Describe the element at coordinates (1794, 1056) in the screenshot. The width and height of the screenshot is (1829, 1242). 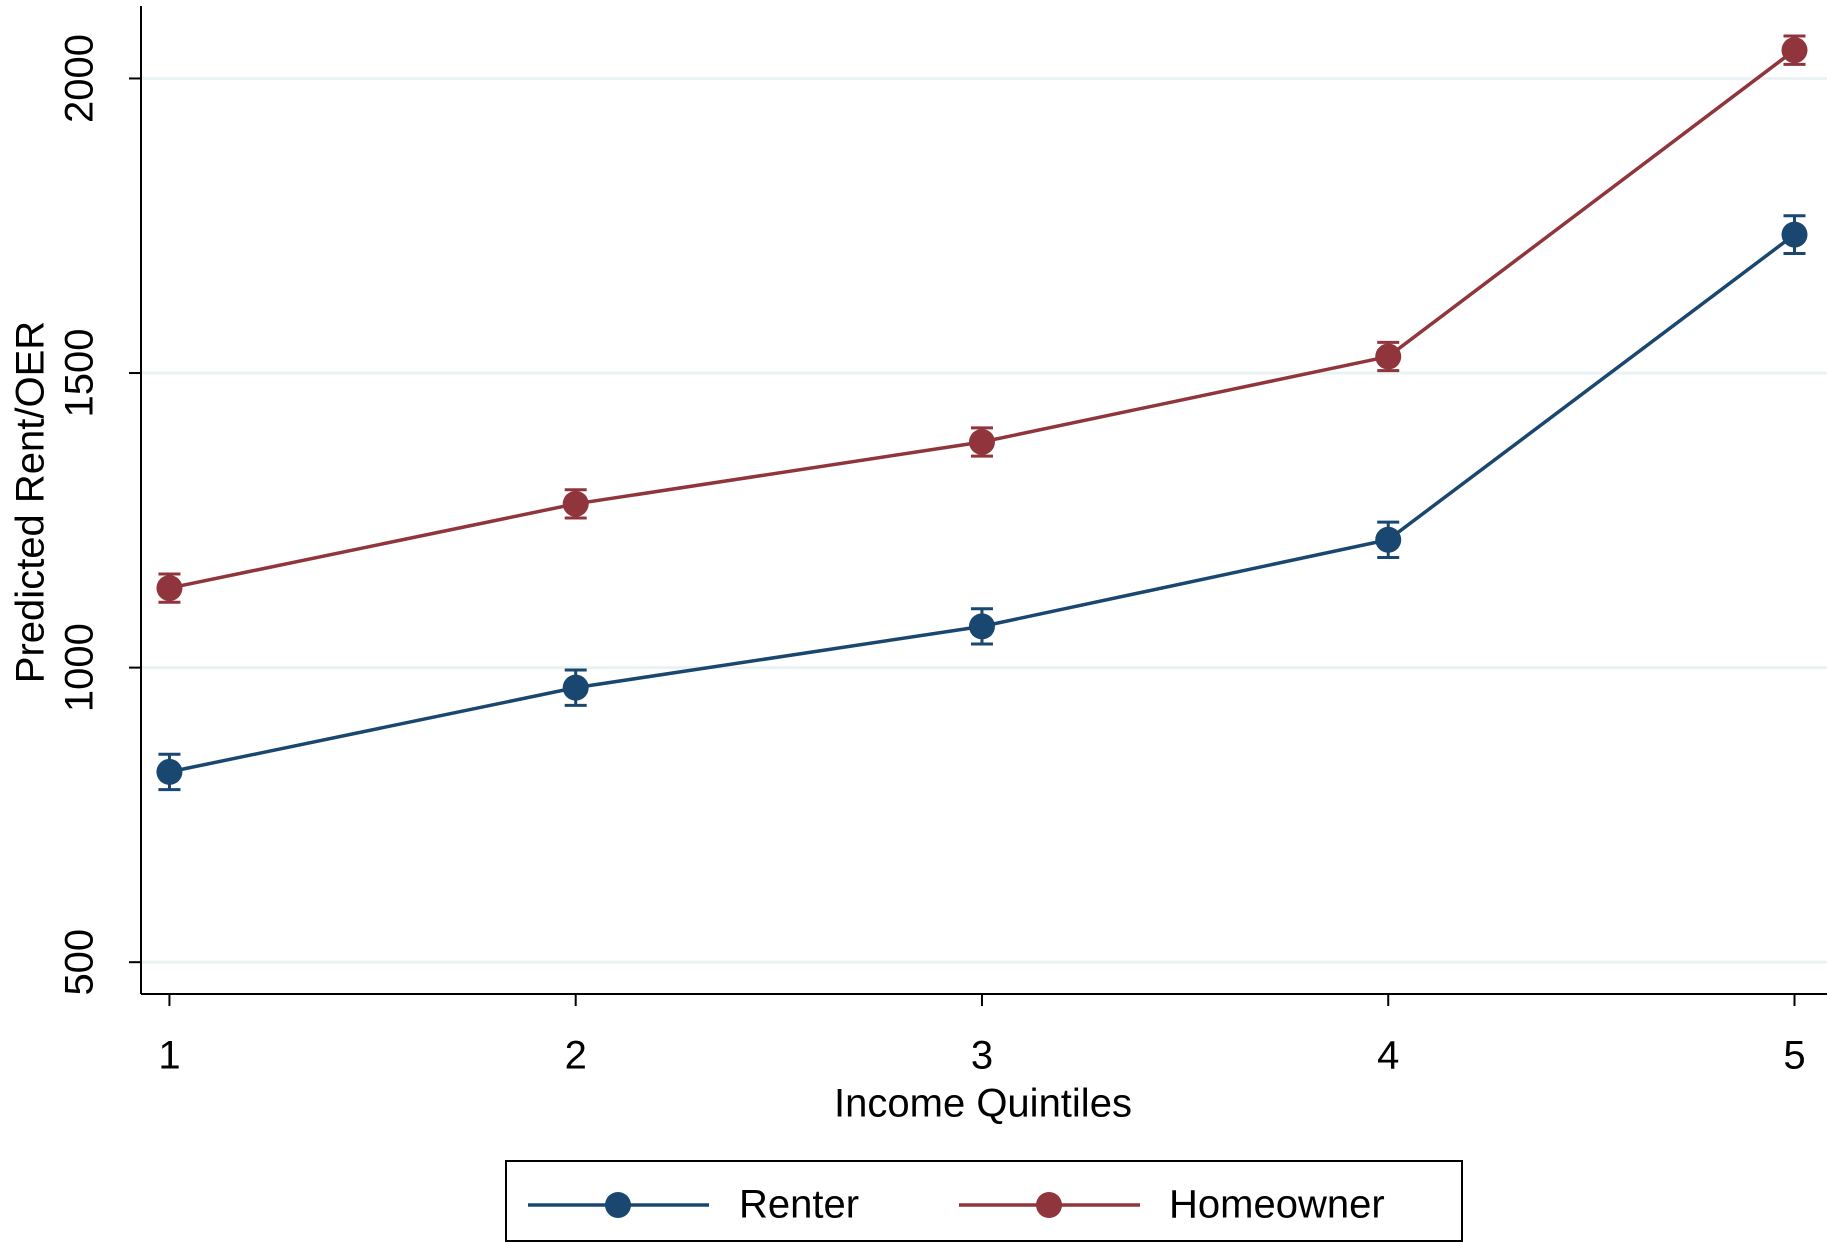
I see `x-tick-label: 5` at that location.